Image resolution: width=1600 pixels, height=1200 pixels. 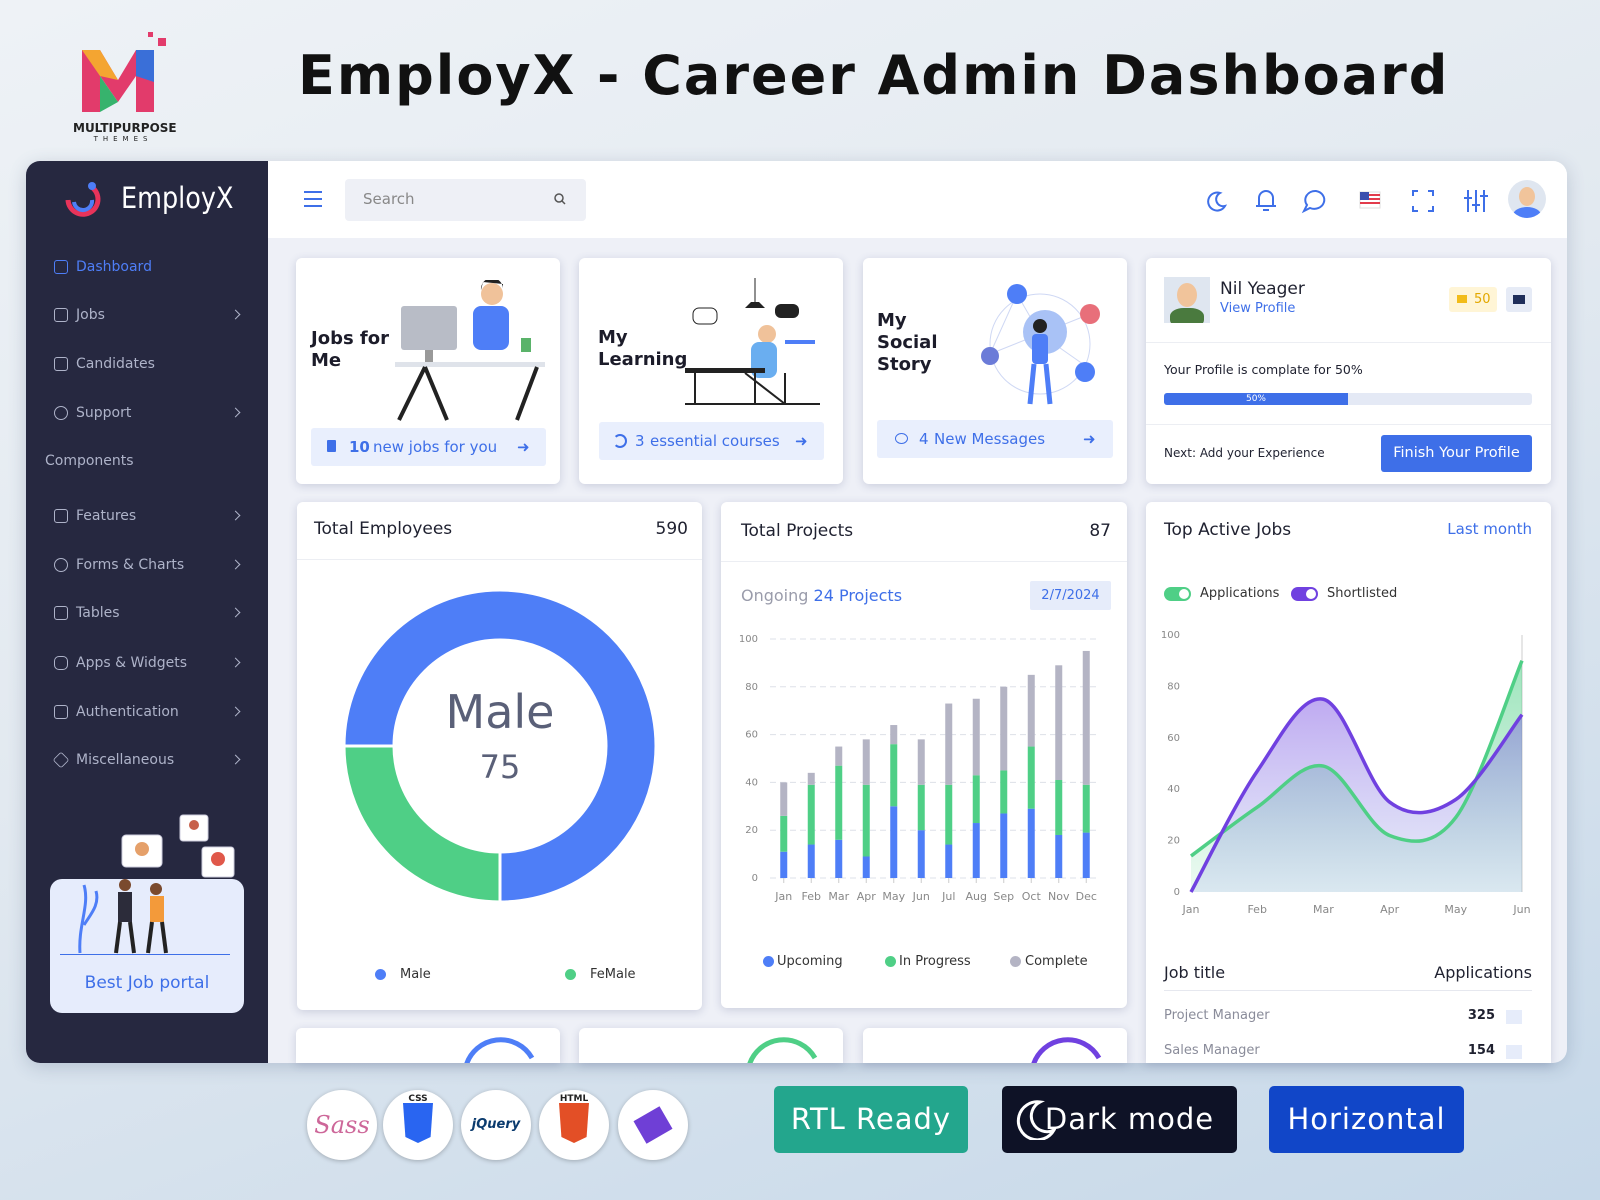 I want to click on feature-button: Horizontal, so click(x=1366, y=1119).